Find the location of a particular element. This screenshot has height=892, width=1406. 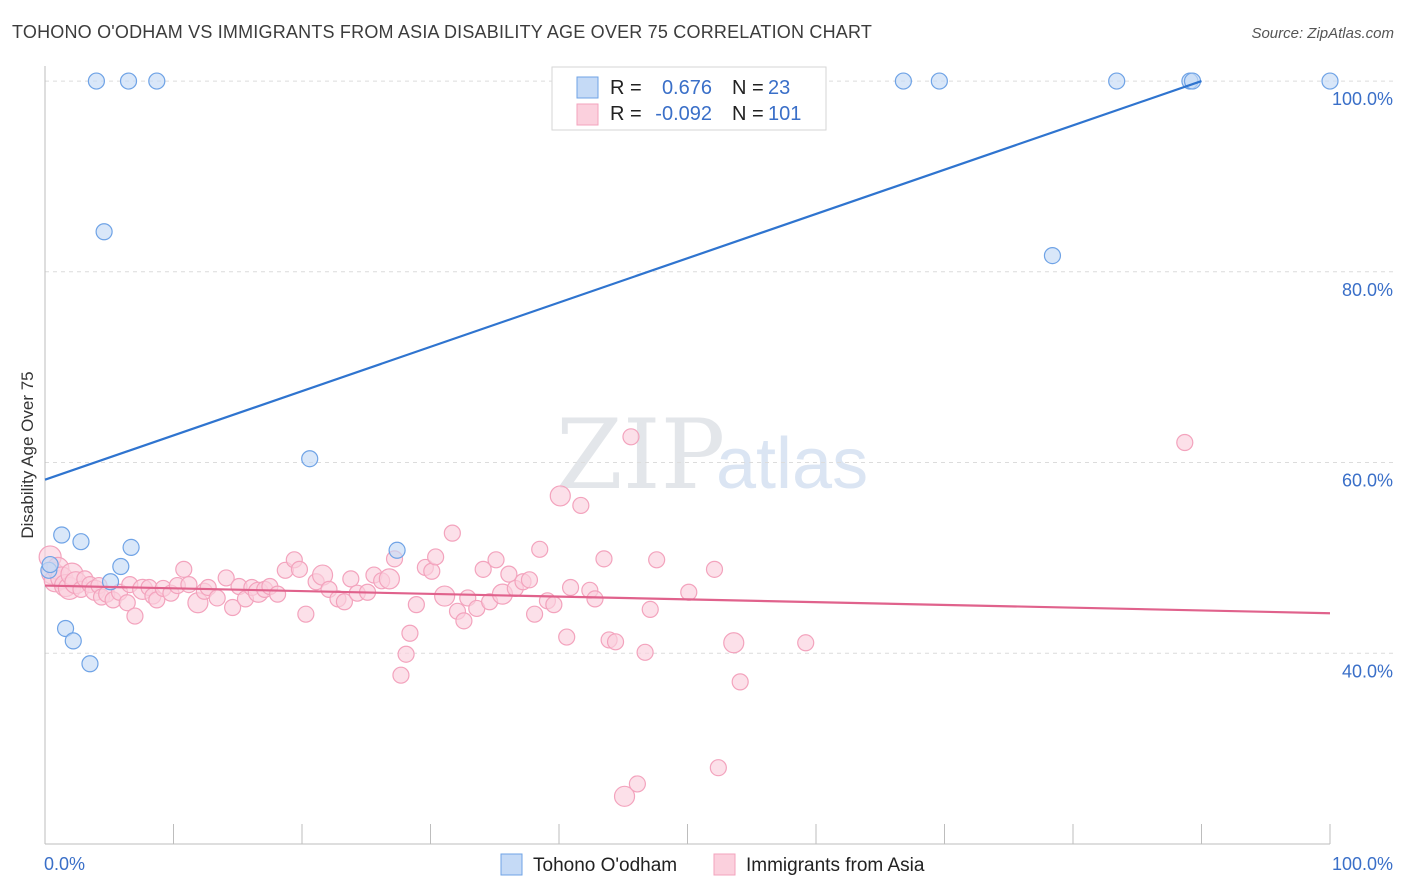

legend-n-value-2: 101 is located at coordinates (784, 114).